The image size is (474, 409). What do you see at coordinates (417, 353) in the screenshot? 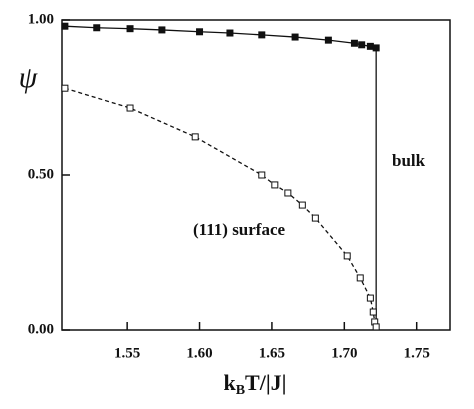
I see `x-tick-label: 1.75` at bounding box center [417, 353].